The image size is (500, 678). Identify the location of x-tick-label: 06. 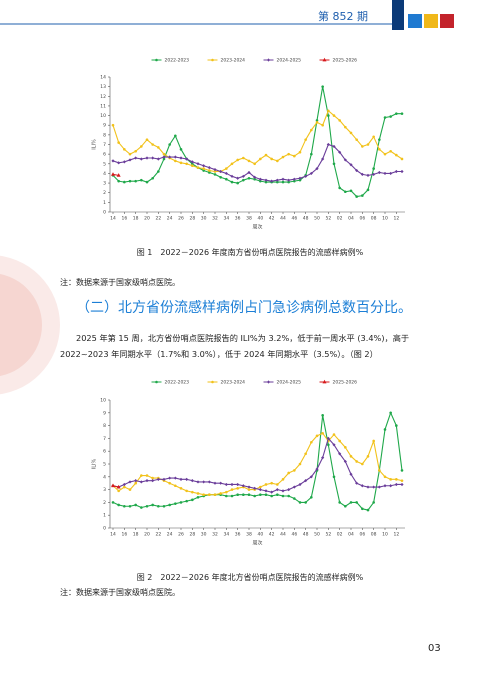
(362, 219).